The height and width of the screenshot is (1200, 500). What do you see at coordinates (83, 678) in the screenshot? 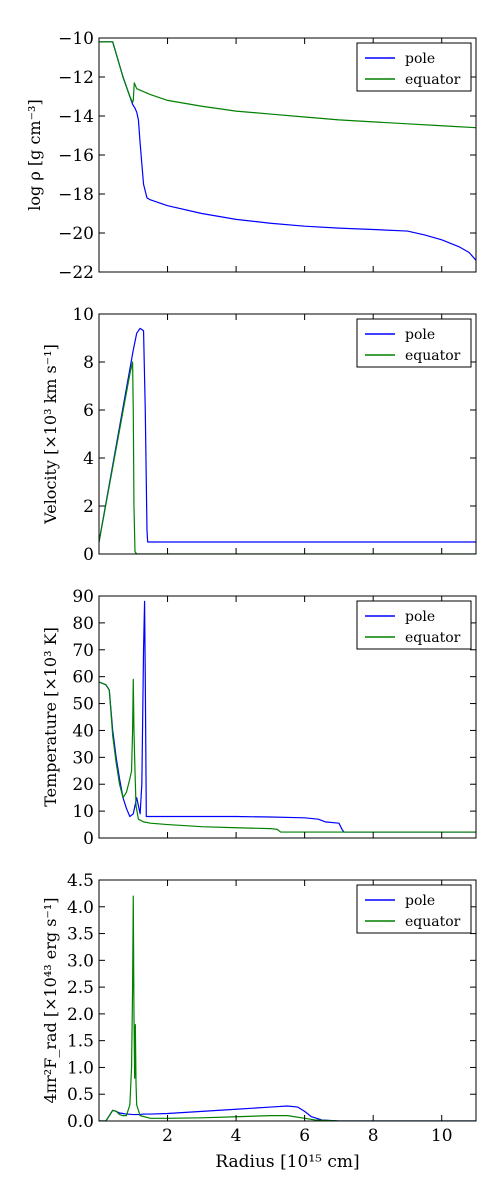
I see `y-tick-label: 60` at bounding box center [83, 678].